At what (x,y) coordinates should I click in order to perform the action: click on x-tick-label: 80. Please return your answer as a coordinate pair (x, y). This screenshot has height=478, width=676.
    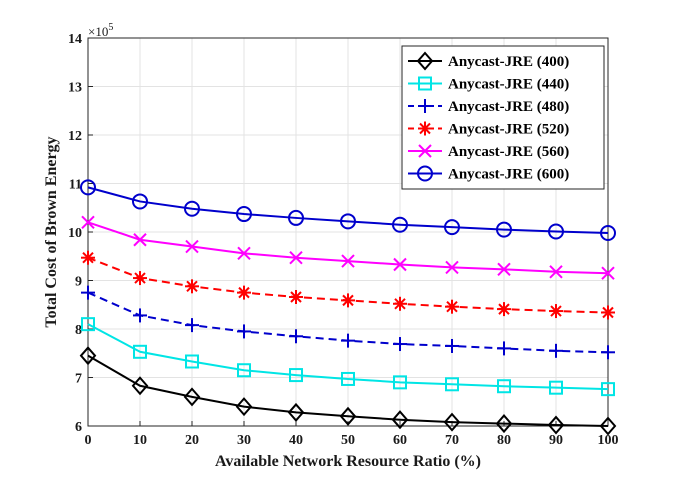
    Looking at the image, I should click on (504, 440).